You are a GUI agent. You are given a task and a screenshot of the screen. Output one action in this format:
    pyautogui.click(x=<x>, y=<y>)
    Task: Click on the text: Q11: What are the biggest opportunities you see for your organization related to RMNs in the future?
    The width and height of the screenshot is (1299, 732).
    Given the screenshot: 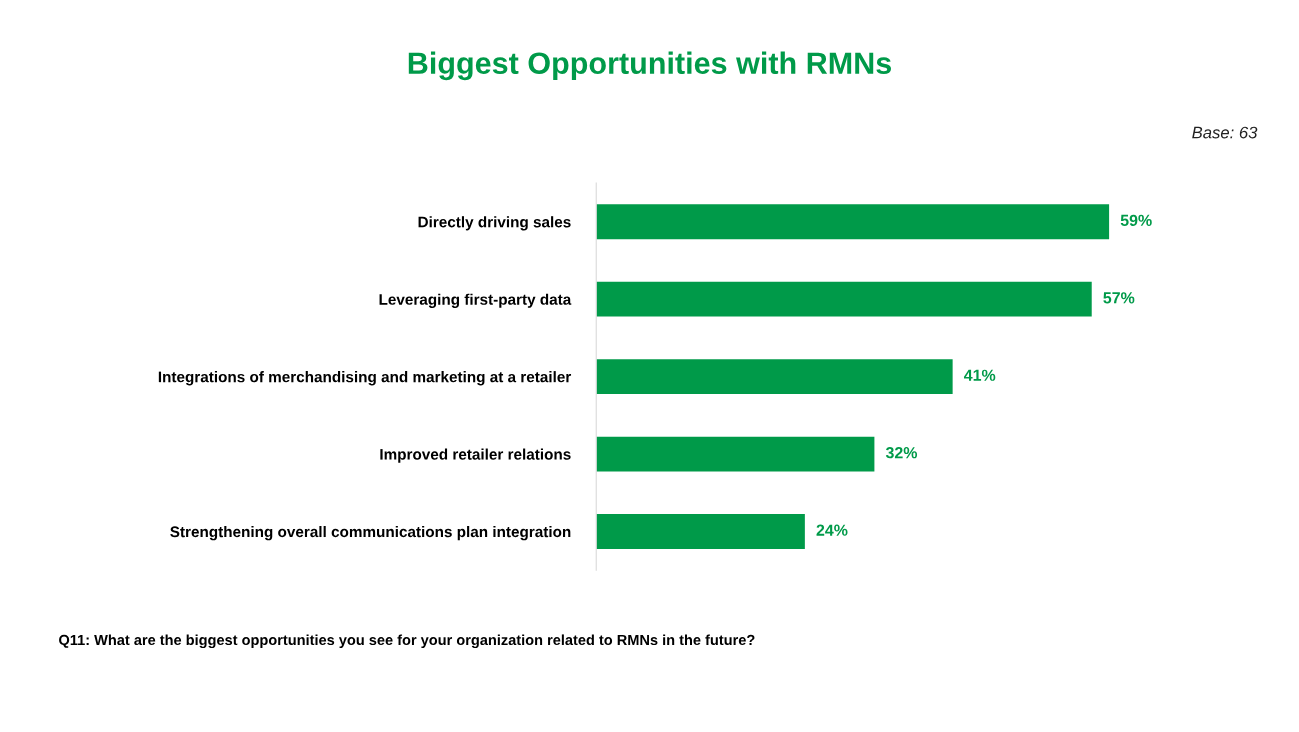 What is the action you would take?
    pyautogui.click(x=407, y=641)
    